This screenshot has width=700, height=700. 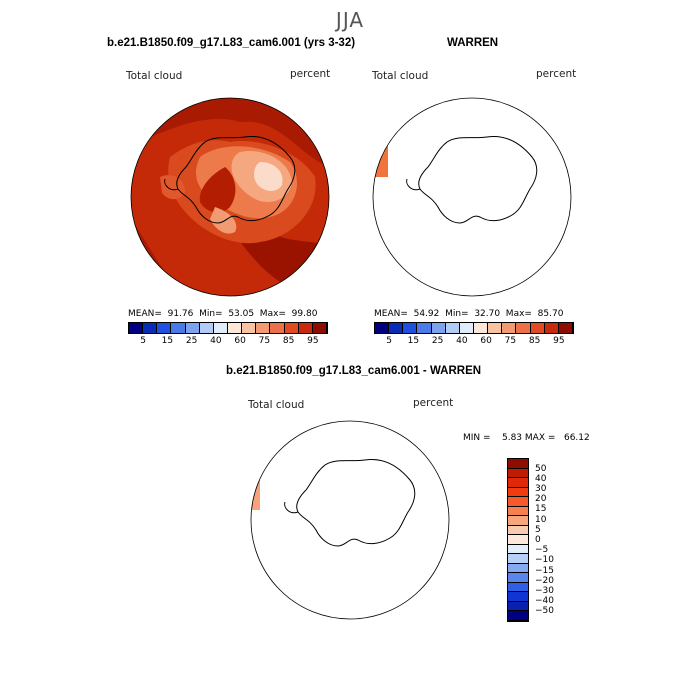 I want to click on panel3-stats: MIN = 5.83 MAX = 66.12, so click(x=526, y=438).